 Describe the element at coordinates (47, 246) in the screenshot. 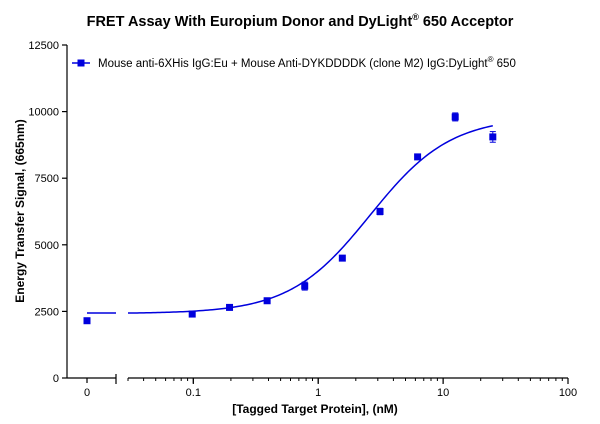

I see `y-tick-label: 5000` at that location.